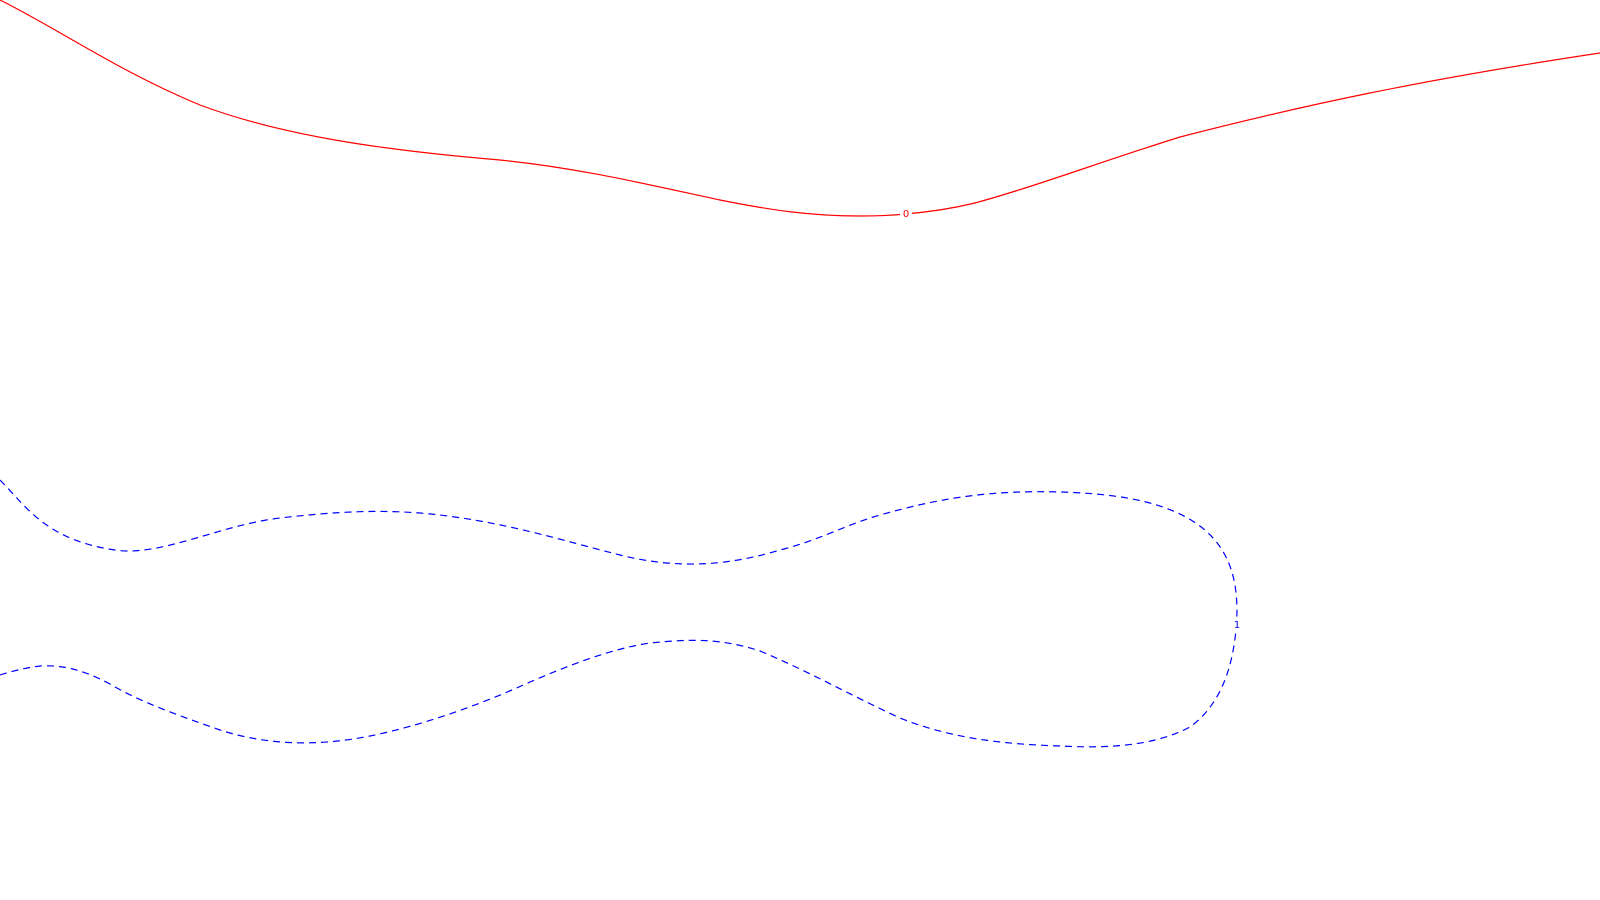 The width and height of the screenshot is (1600, 900). I want to click on contour-0-label: 0, so click(906, 214).